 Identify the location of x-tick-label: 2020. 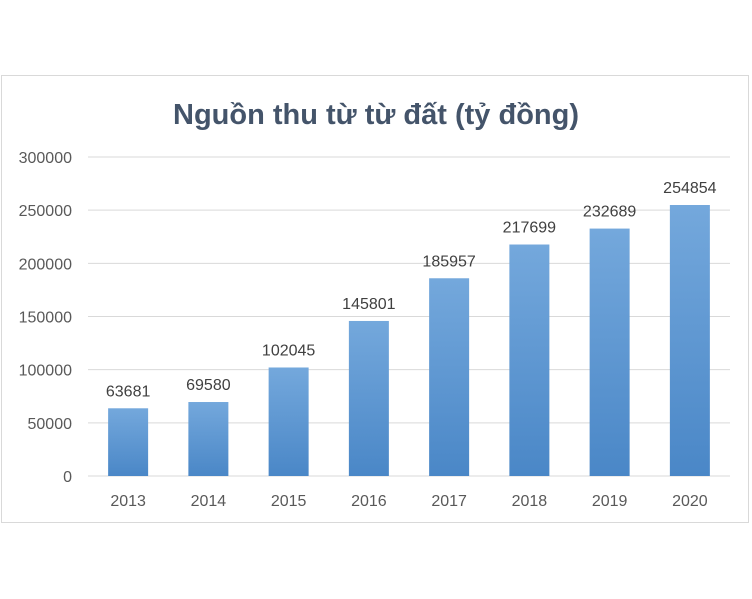
(690, 501).